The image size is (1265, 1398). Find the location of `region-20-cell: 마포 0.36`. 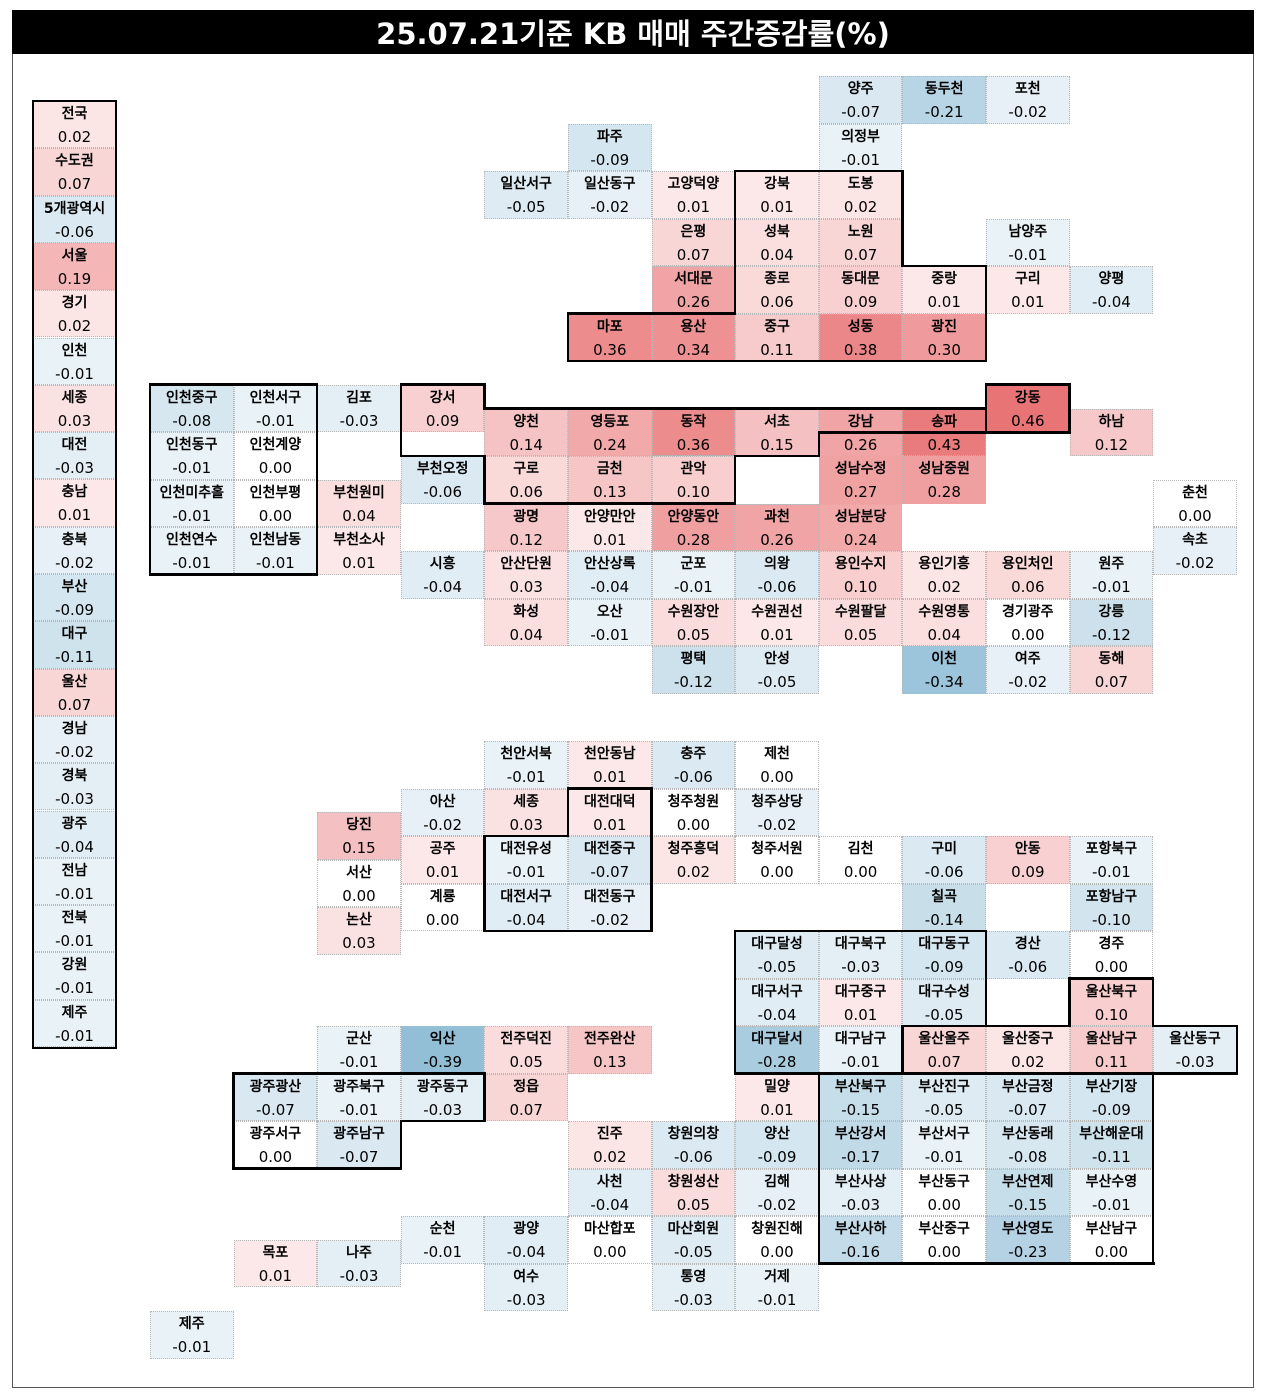

region-20-cell: 마포 0.36 is located at coordinates (610, 337).